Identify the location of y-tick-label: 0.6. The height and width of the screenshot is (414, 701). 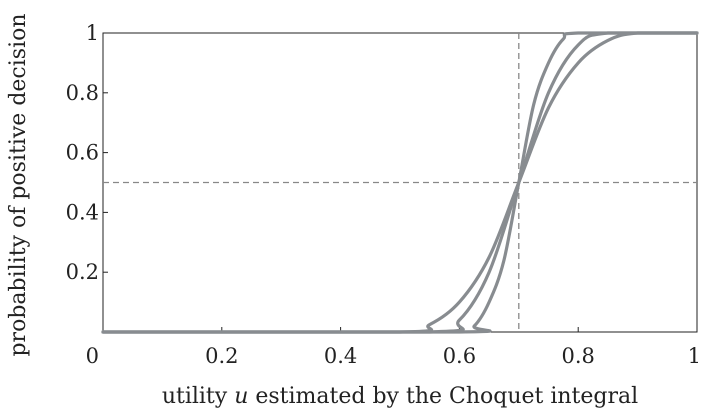
(82, 153).